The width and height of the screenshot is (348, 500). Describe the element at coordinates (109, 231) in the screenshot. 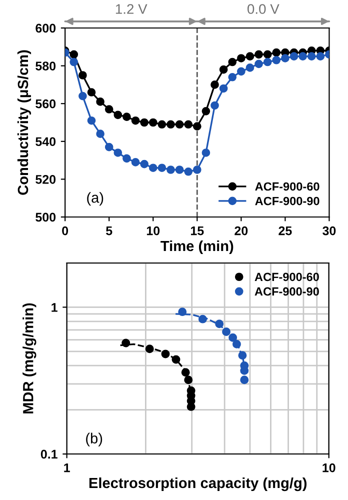

I see `x-tick-label: 5` at that location.